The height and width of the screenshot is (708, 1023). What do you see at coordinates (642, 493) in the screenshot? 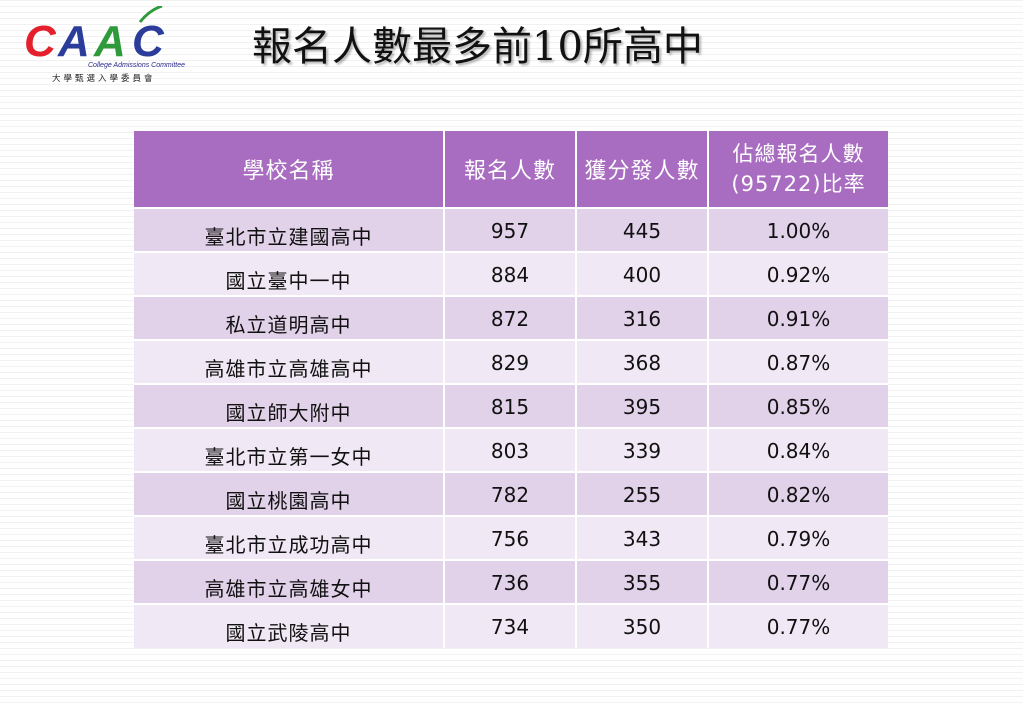
I see `admitted-cell: 255` at bounding box center [642, 493].